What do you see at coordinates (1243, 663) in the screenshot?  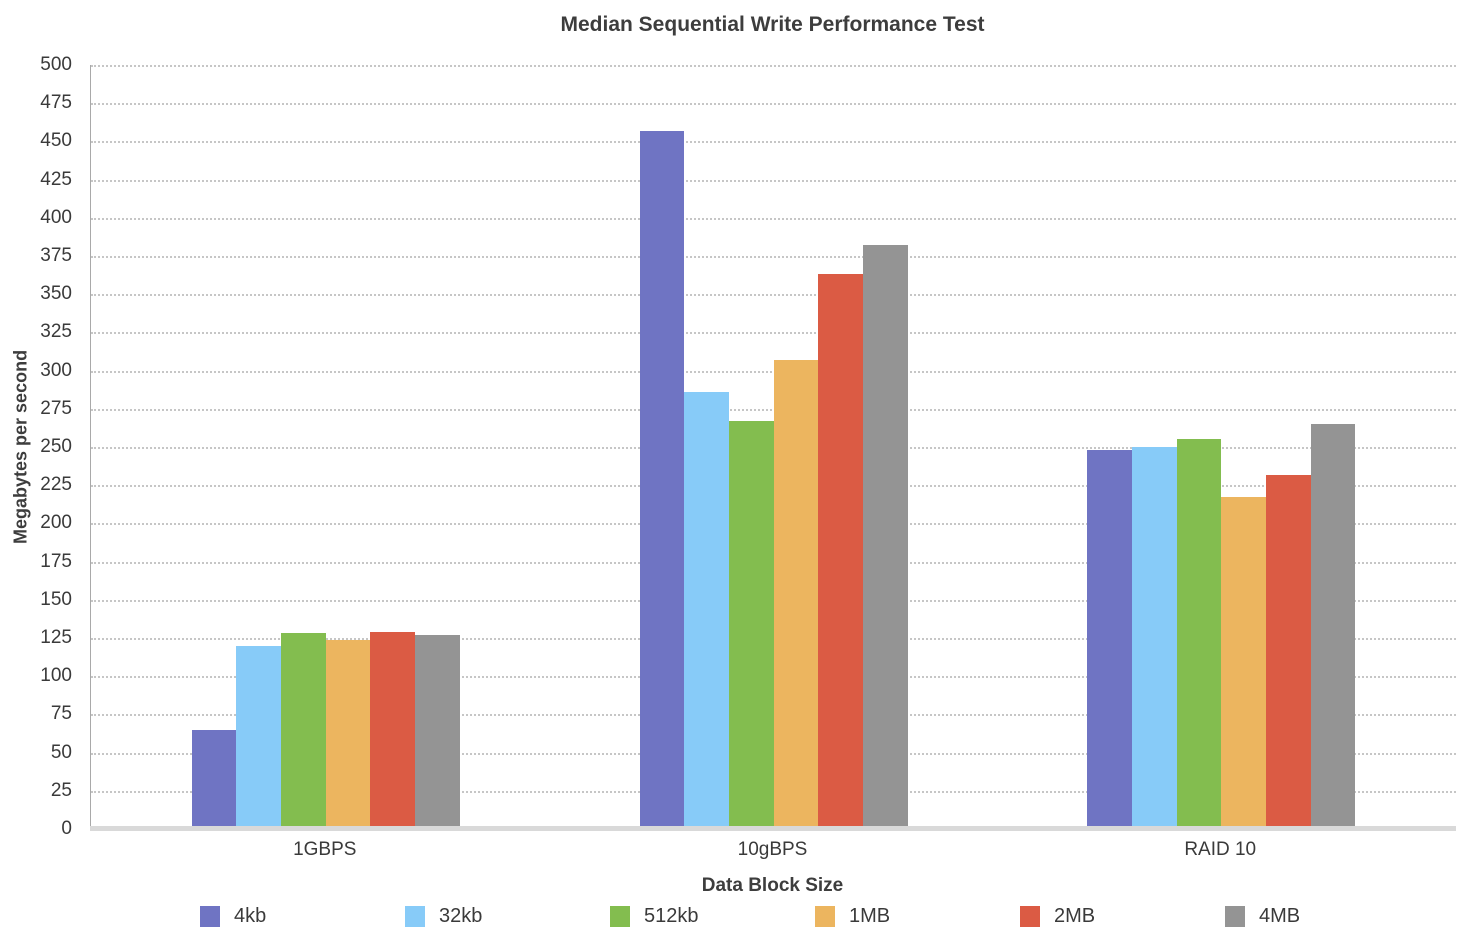 I see `bar-1MB-RAID 10` at bounding box center [1243, 663].